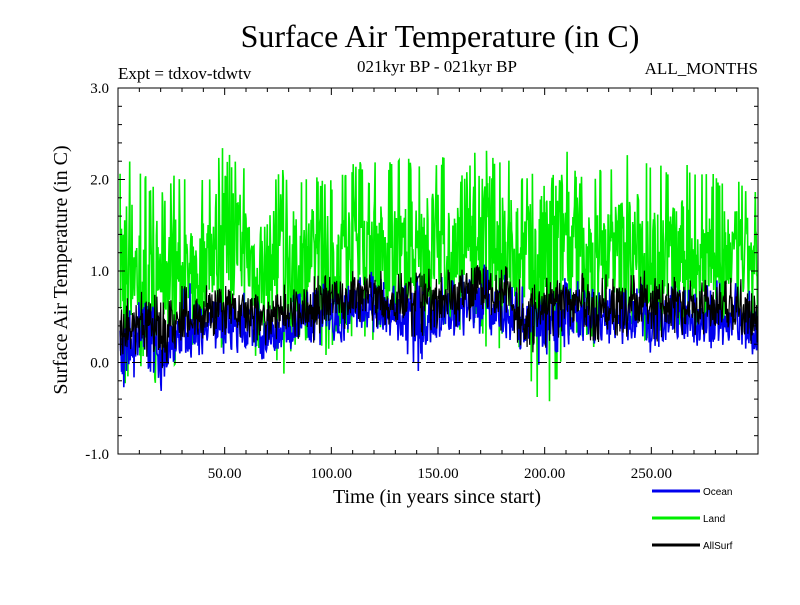 The width and height of the screenshot is (800, 605). Describe the element at coordinates (225, 474) in the screenshot. I see `x-tick-label: 50.00` at that location.